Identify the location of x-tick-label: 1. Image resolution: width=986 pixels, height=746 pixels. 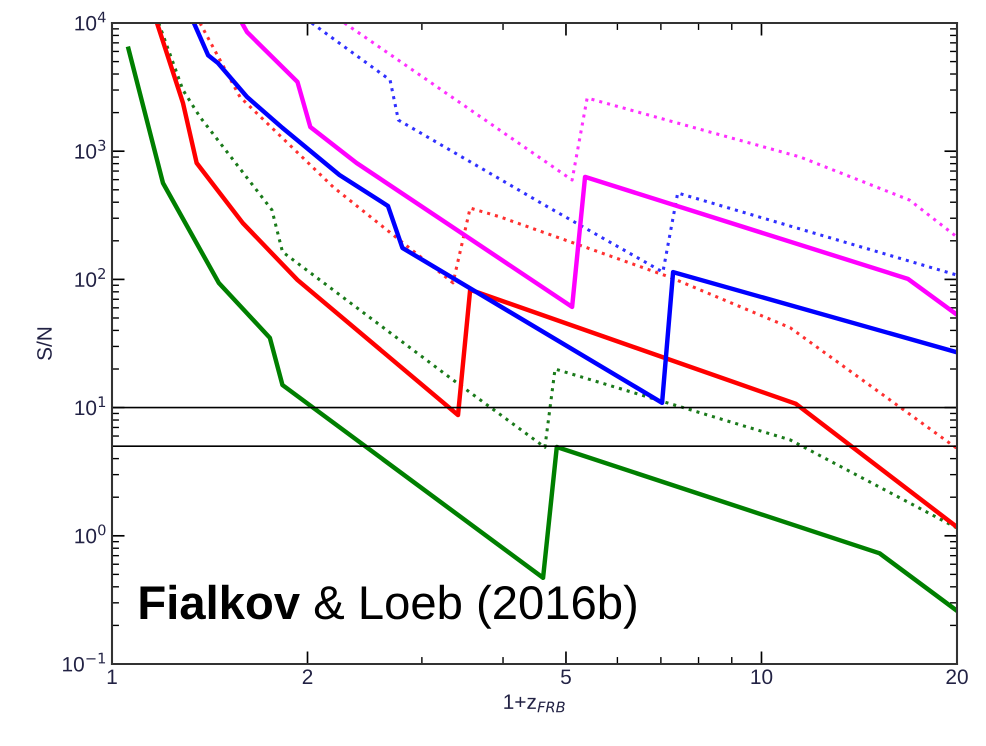
(112, 677).